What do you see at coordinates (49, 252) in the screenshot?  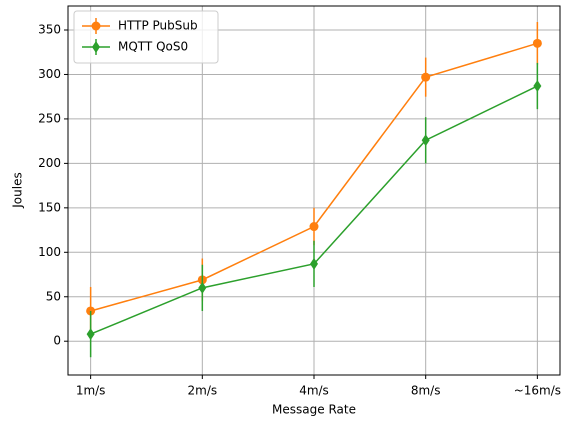 I see `y-tick-label: 100` at bounding box center [49, 252].